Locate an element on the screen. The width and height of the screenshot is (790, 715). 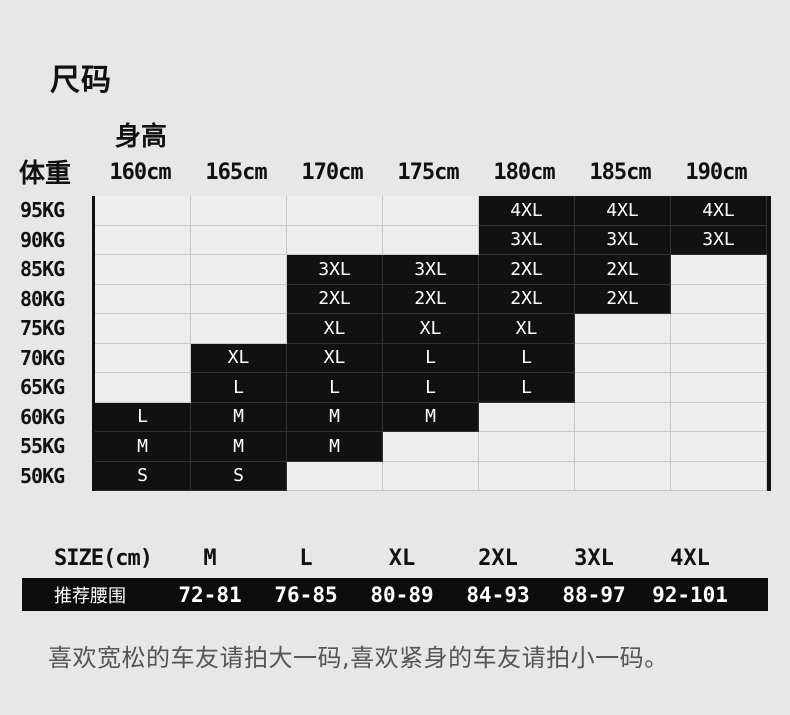
height-header: 180cm is located at coordinates (524, 172).